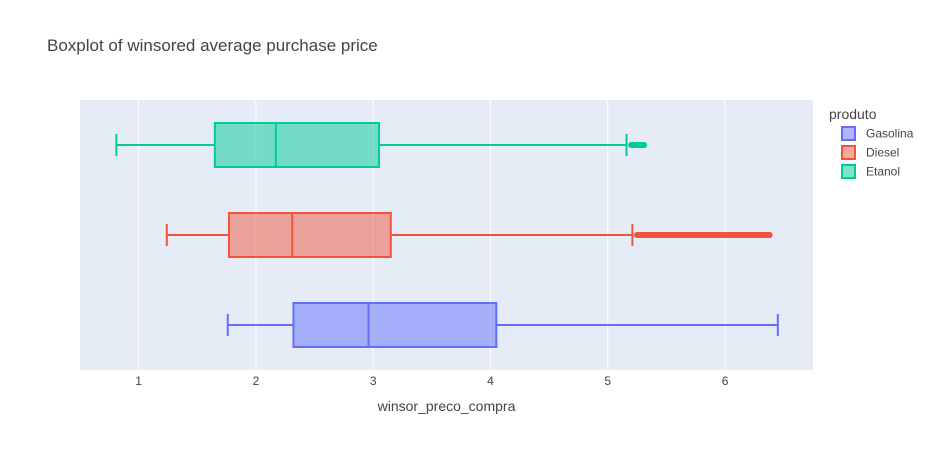  Describe the element at coordinates (446, 406) in the screenshot. I see `x-axis-title: winsor_preco_compra` at that location.